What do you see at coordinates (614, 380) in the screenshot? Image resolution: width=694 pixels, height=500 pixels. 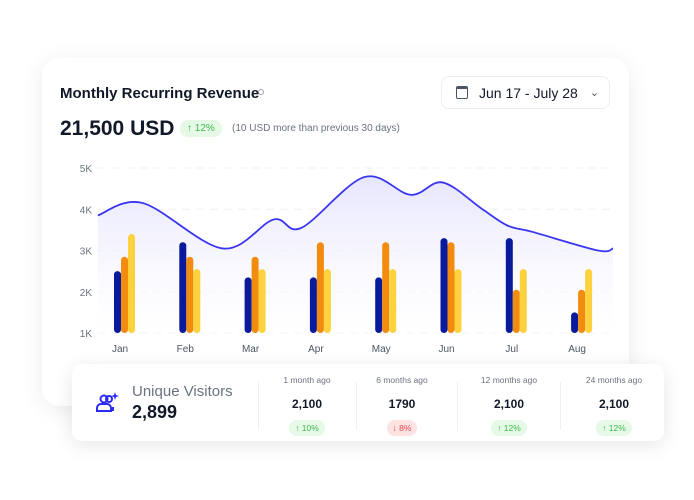 I see `period-label: 24 months ago` at bounding box center [614, 380].